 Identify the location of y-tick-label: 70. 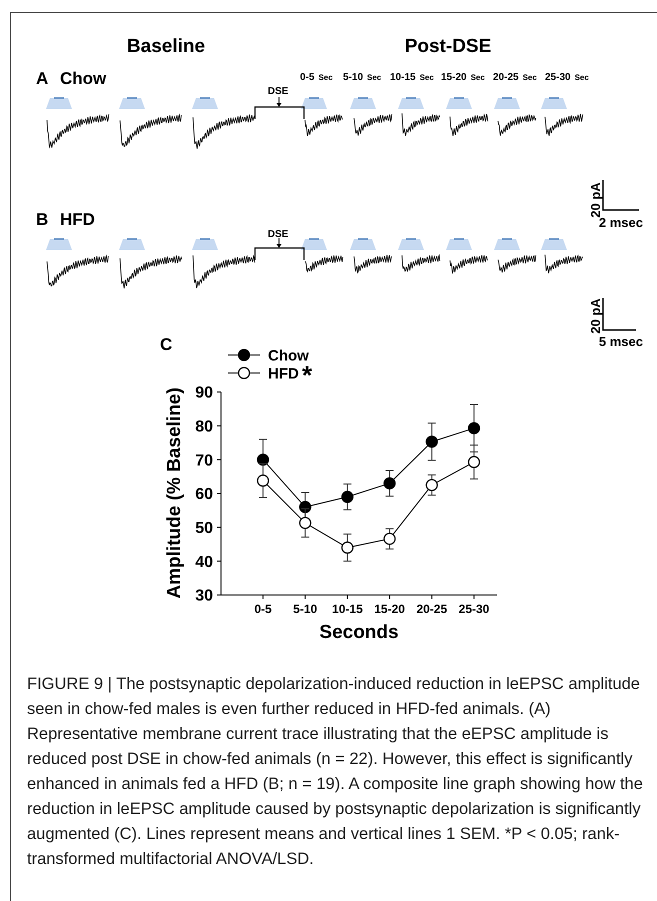
(204, 461).